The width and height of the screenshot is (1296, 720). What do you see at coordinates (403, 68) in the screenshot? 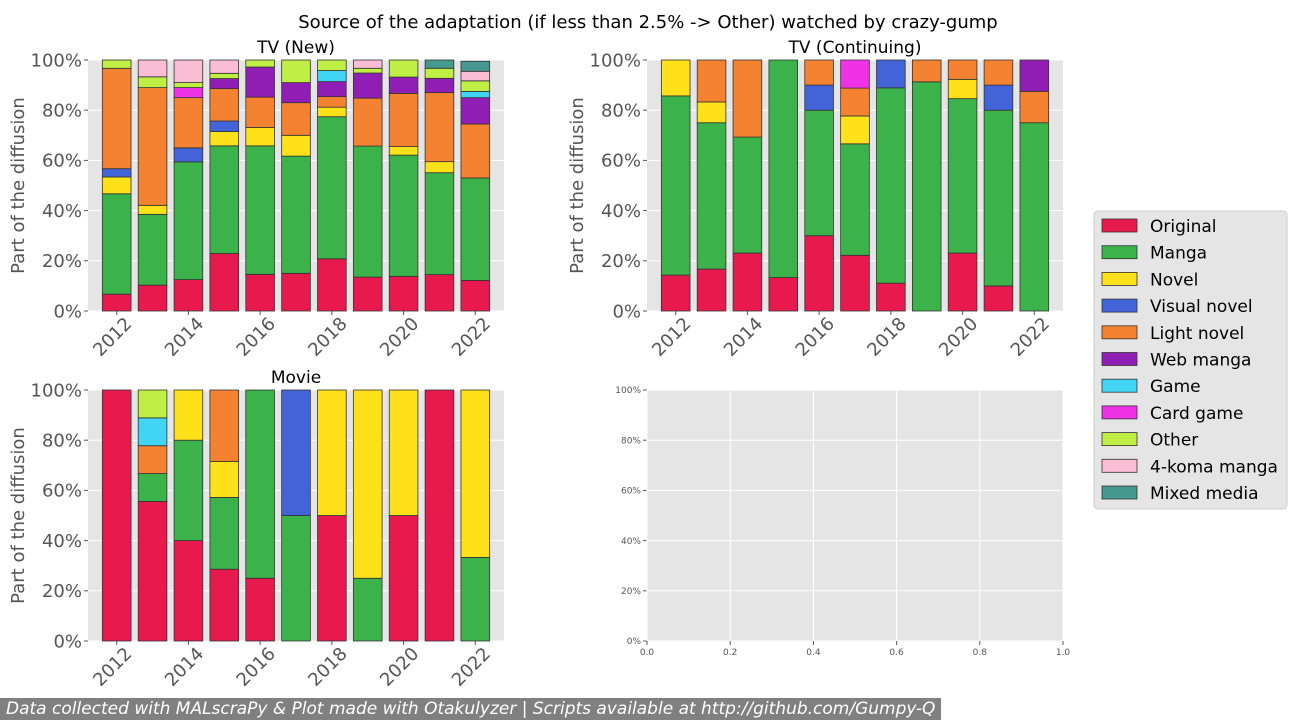
I see `bar-other-2020` at bounding box center [403, 68].